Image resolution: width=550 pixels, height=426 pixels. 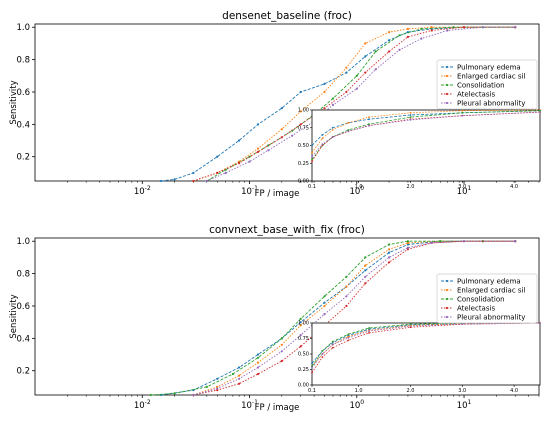 I want to click on inset-y-tick-label: 1.00, so click(x=303, y=324).